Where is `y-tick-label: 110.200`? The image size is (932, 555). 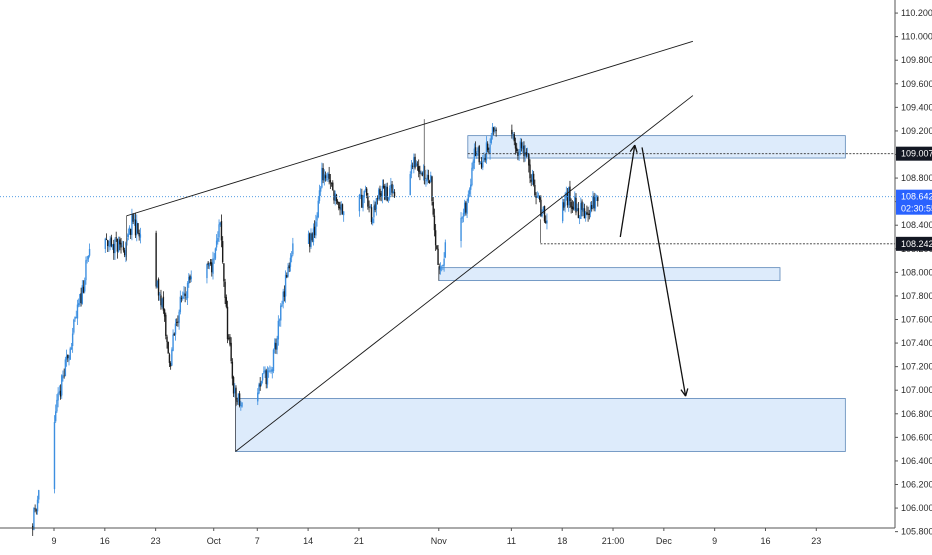
y-tick-label: 110.200 is located at coordinates (916, 13).